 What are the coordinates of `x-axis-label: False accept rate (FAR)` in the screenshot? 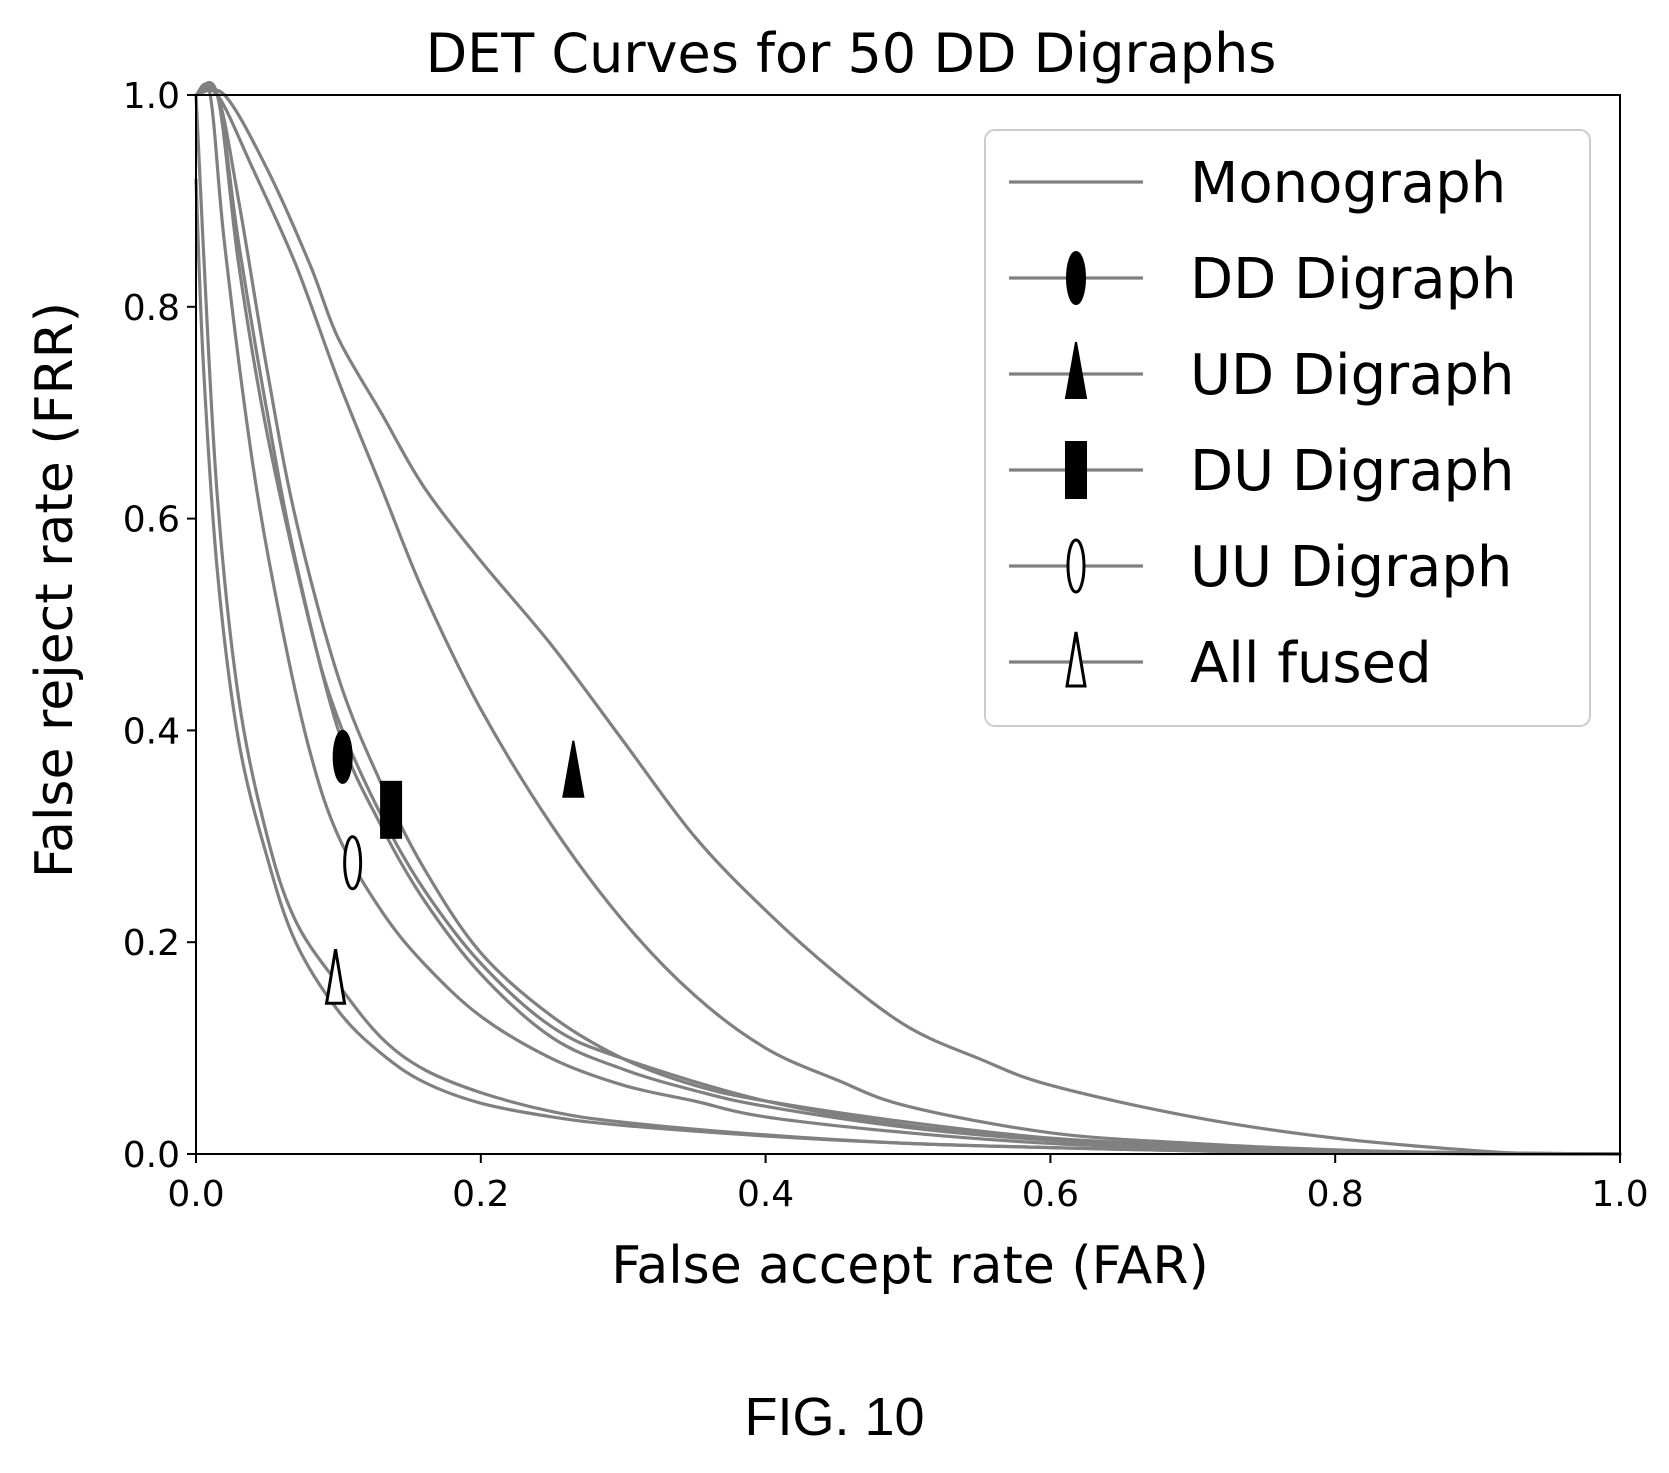 It's located at (910, 1266).